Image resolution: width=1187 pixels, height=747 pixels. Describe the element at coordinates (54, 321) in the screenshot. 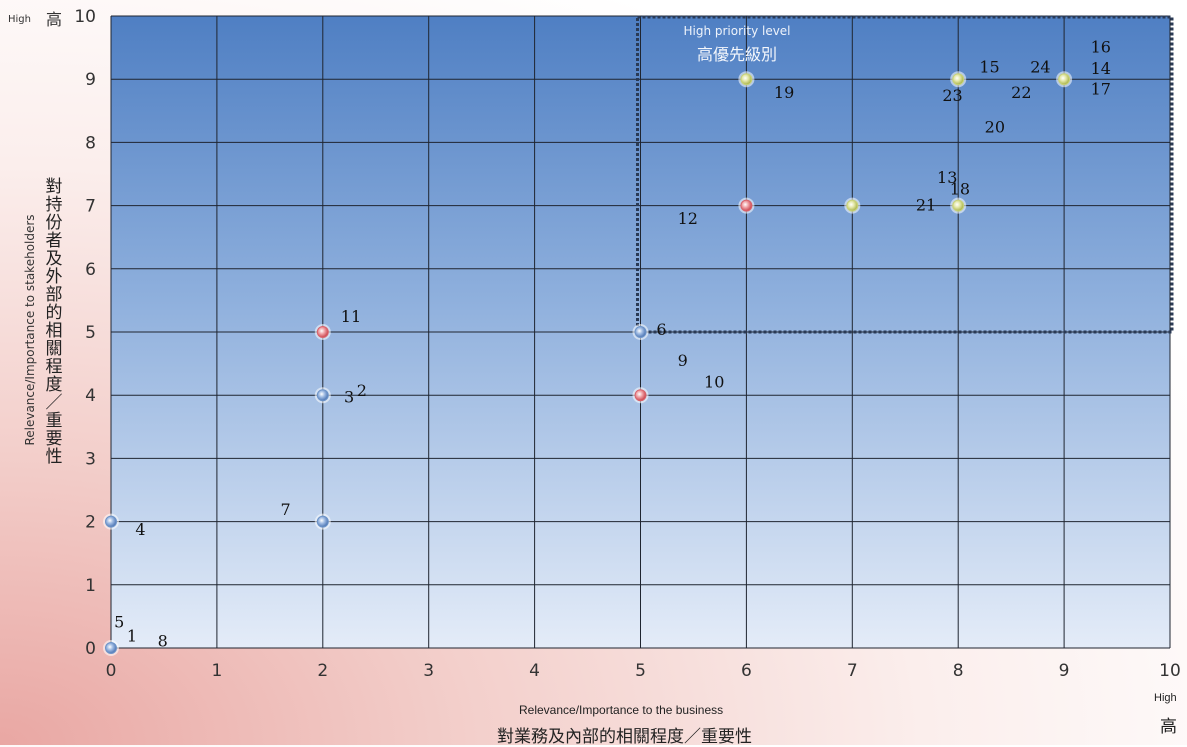

I see `y-axis-label-cn: 對持份者及外部的相關程度／重要性` at that location.